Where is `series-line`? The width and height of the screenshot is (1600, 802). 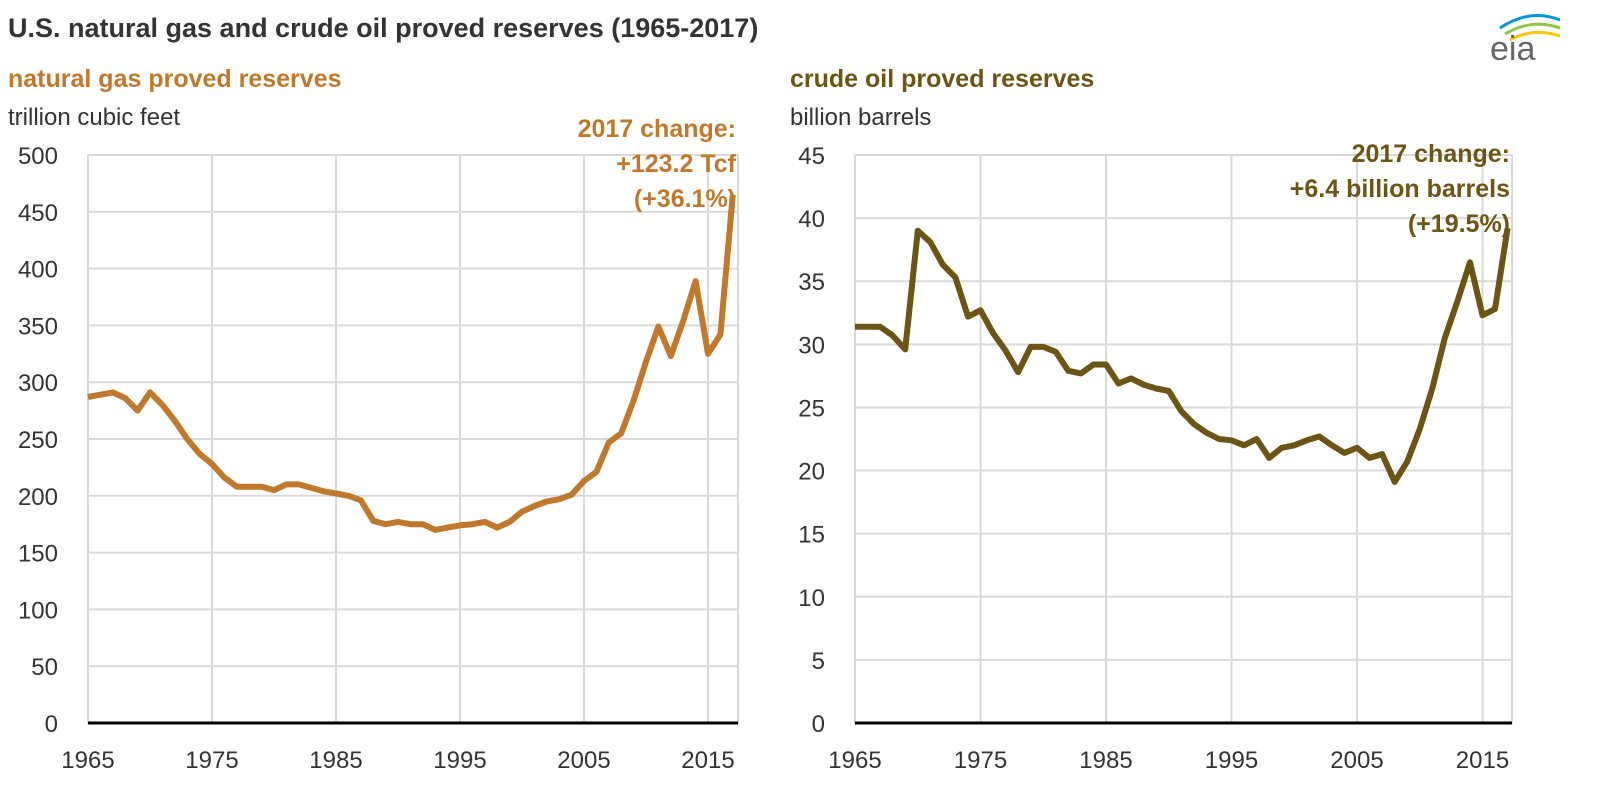
series-line is located at coordinates (1183, 356).